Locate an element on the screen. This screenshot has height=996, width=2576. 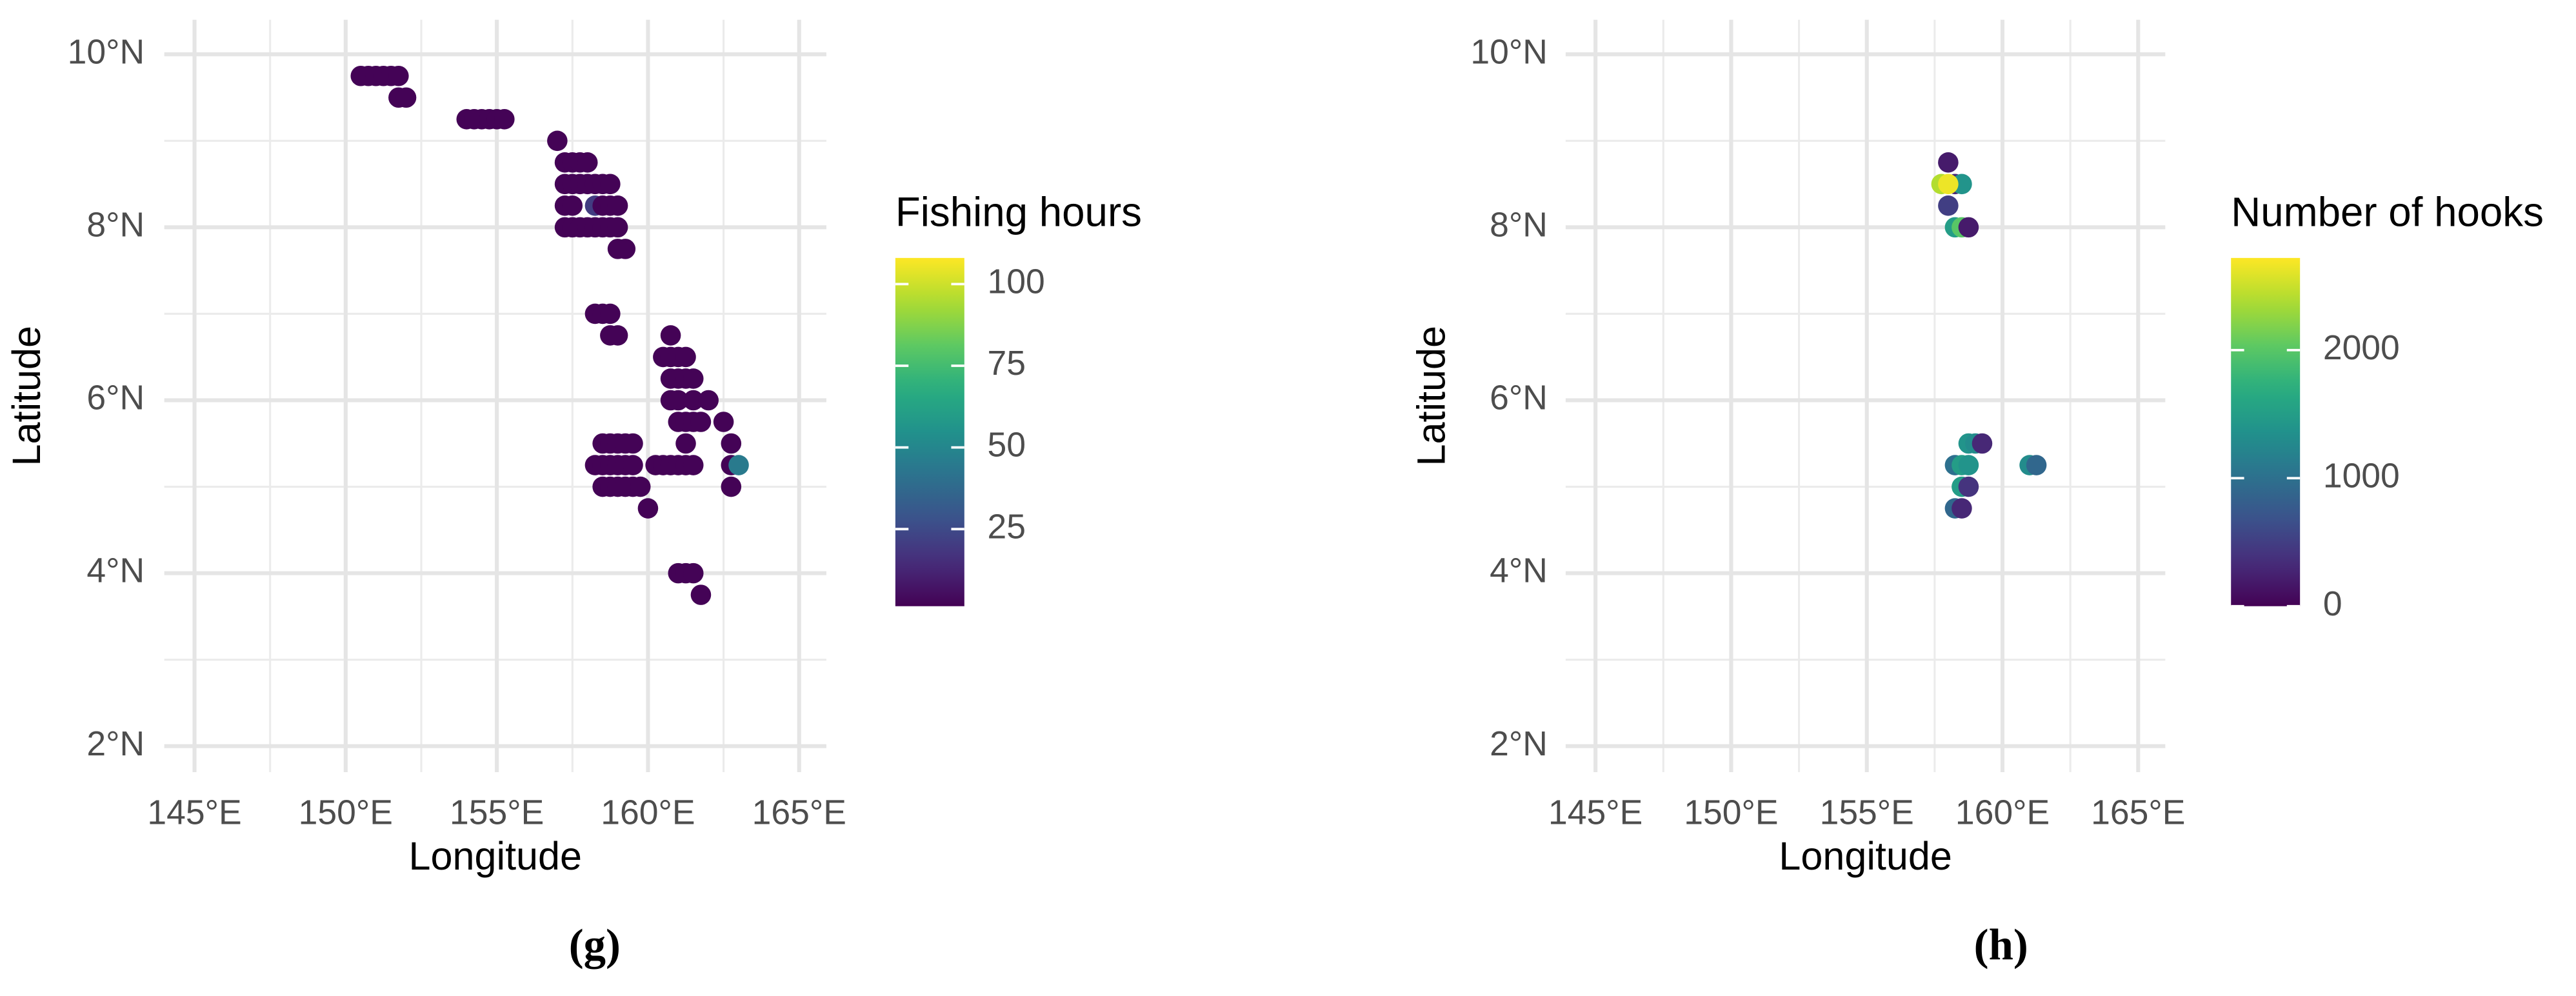
colorbar-tick-label: 1000 is located at coordinates (2361, 476).